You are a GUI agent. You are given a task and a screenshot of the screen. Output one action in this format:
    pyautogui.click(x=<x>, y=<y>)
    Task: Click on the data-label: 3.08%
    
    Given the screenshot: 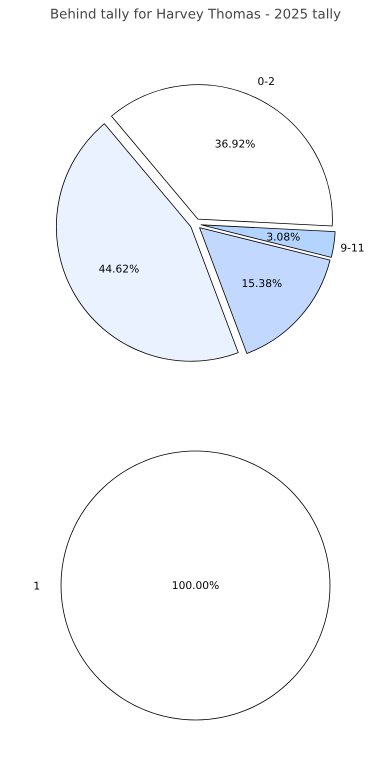 What is the action you would take?
    pyautogui.click(x=283, y=237)
    